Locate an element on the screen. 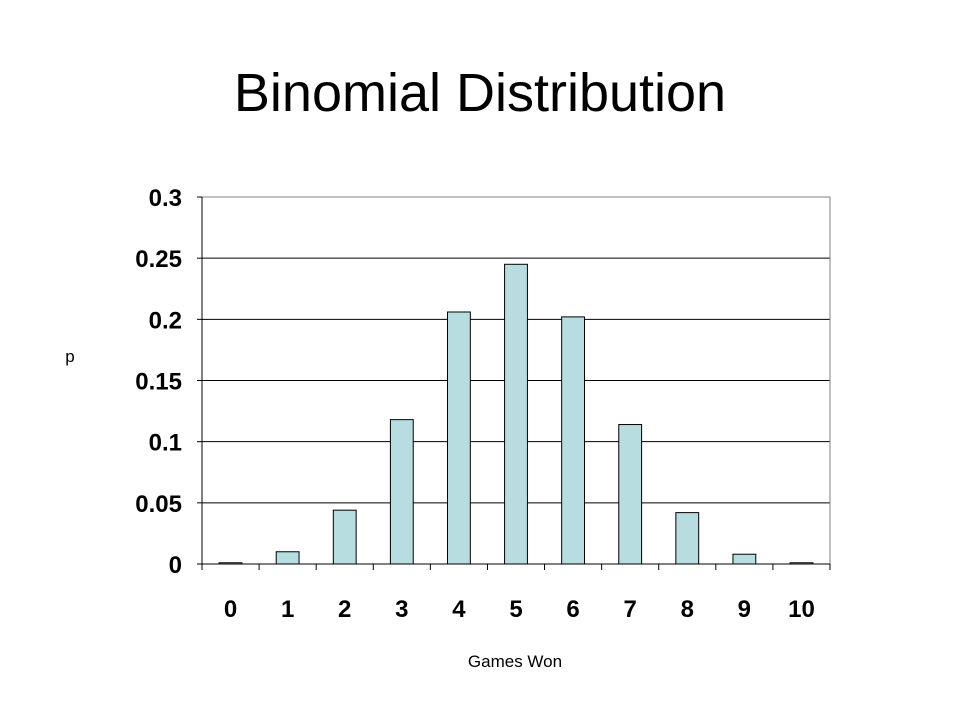 The height and width of the screenshot is (720, 960). x-tick-label: 9 is located at coordinates (744, 609).